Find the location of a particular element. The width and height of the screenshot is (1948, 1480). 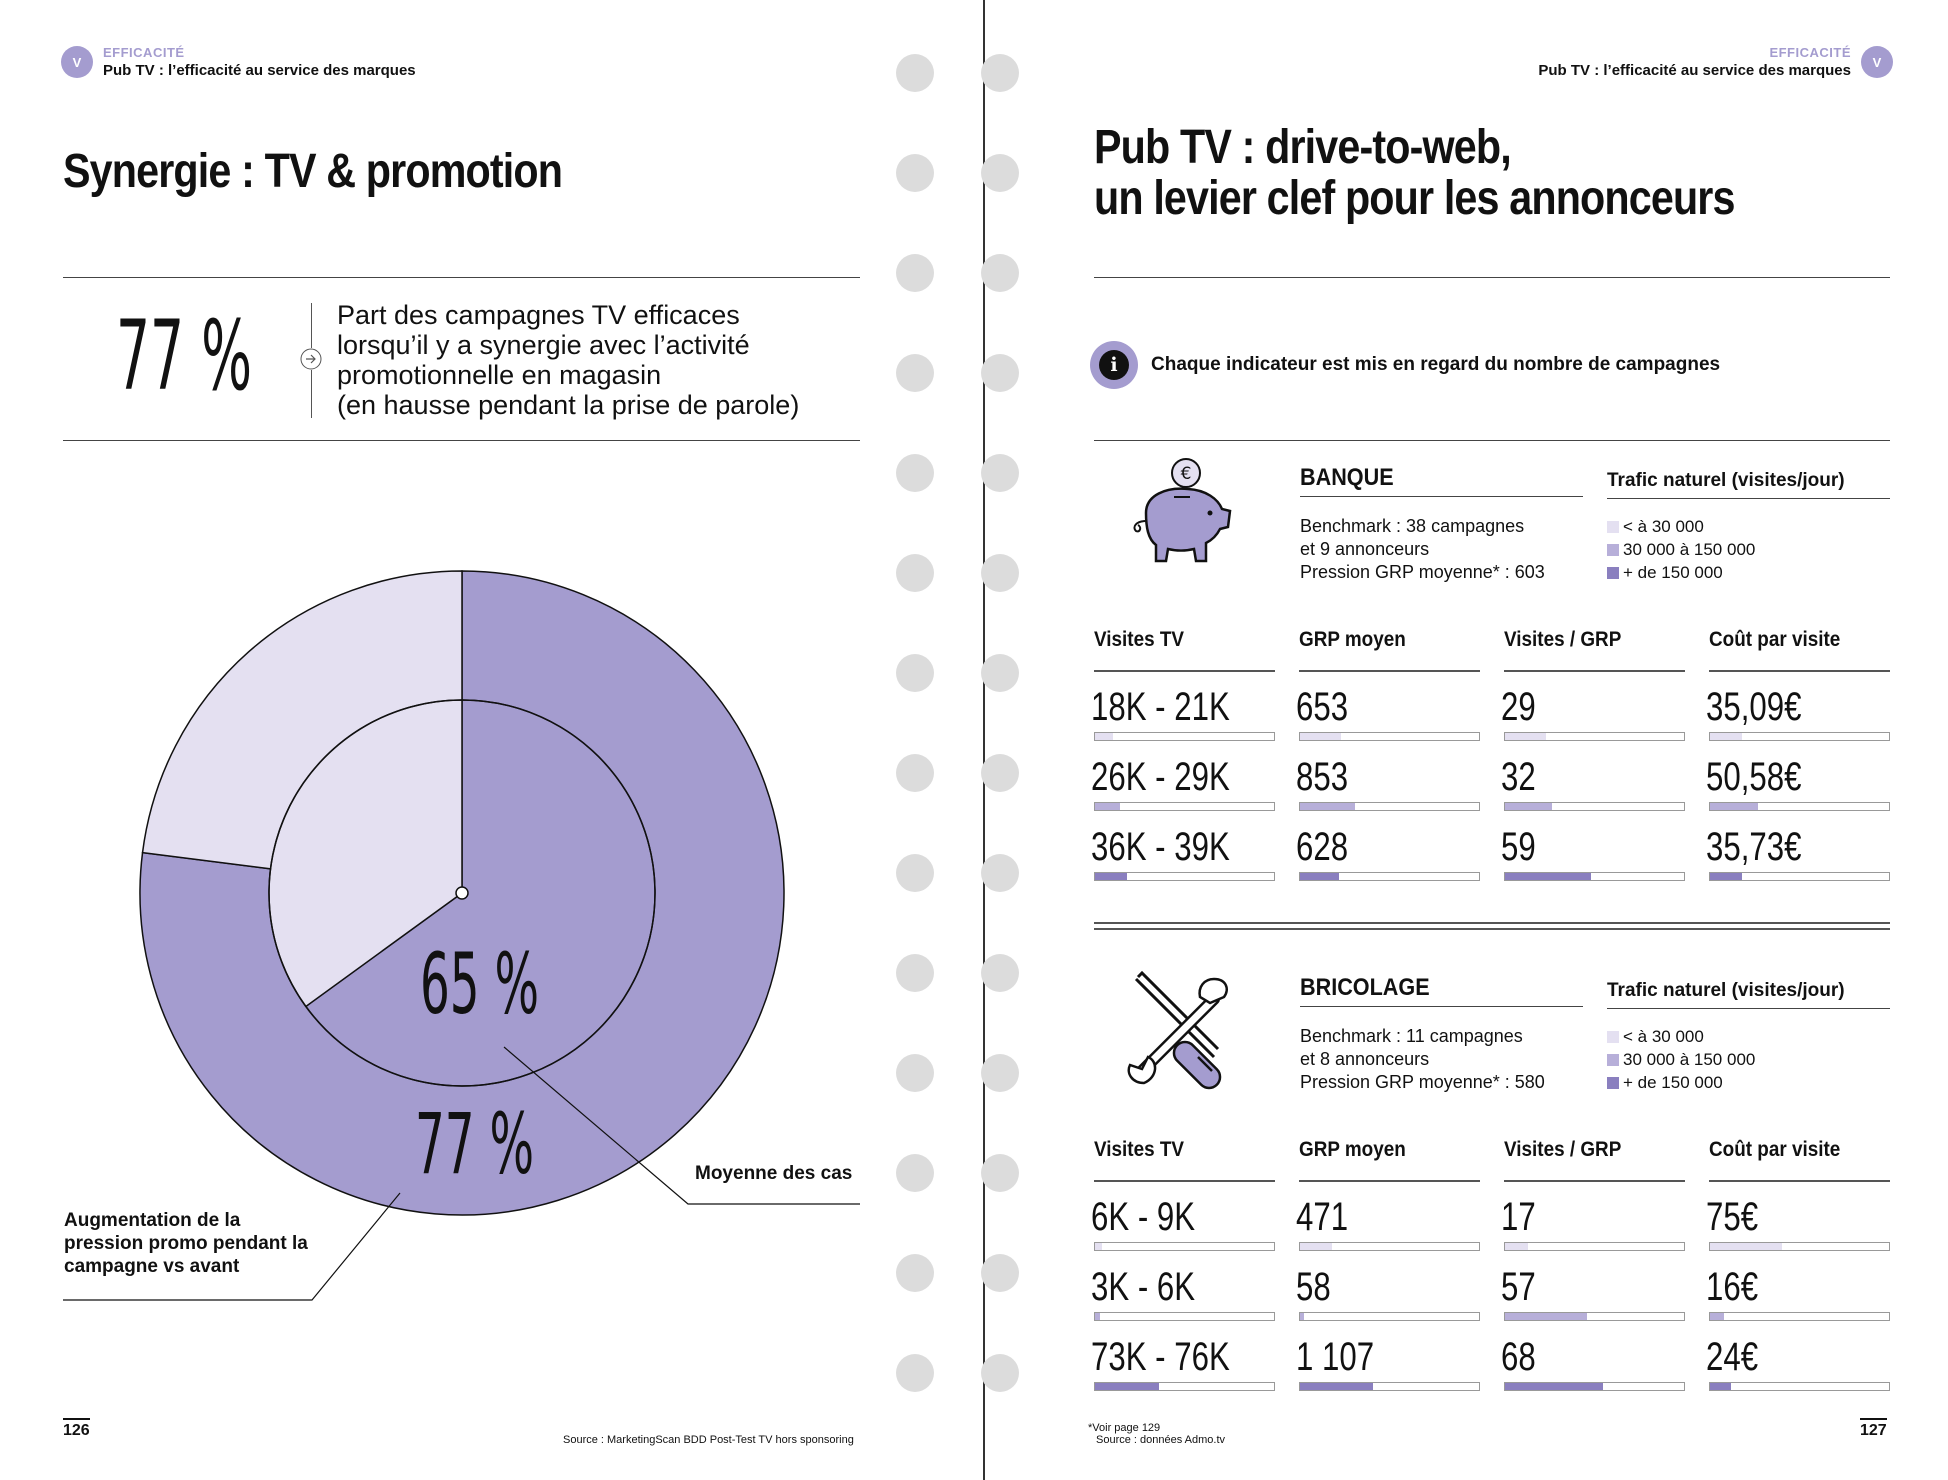

stat-value: 77 % is located at coordinates (184, 356).